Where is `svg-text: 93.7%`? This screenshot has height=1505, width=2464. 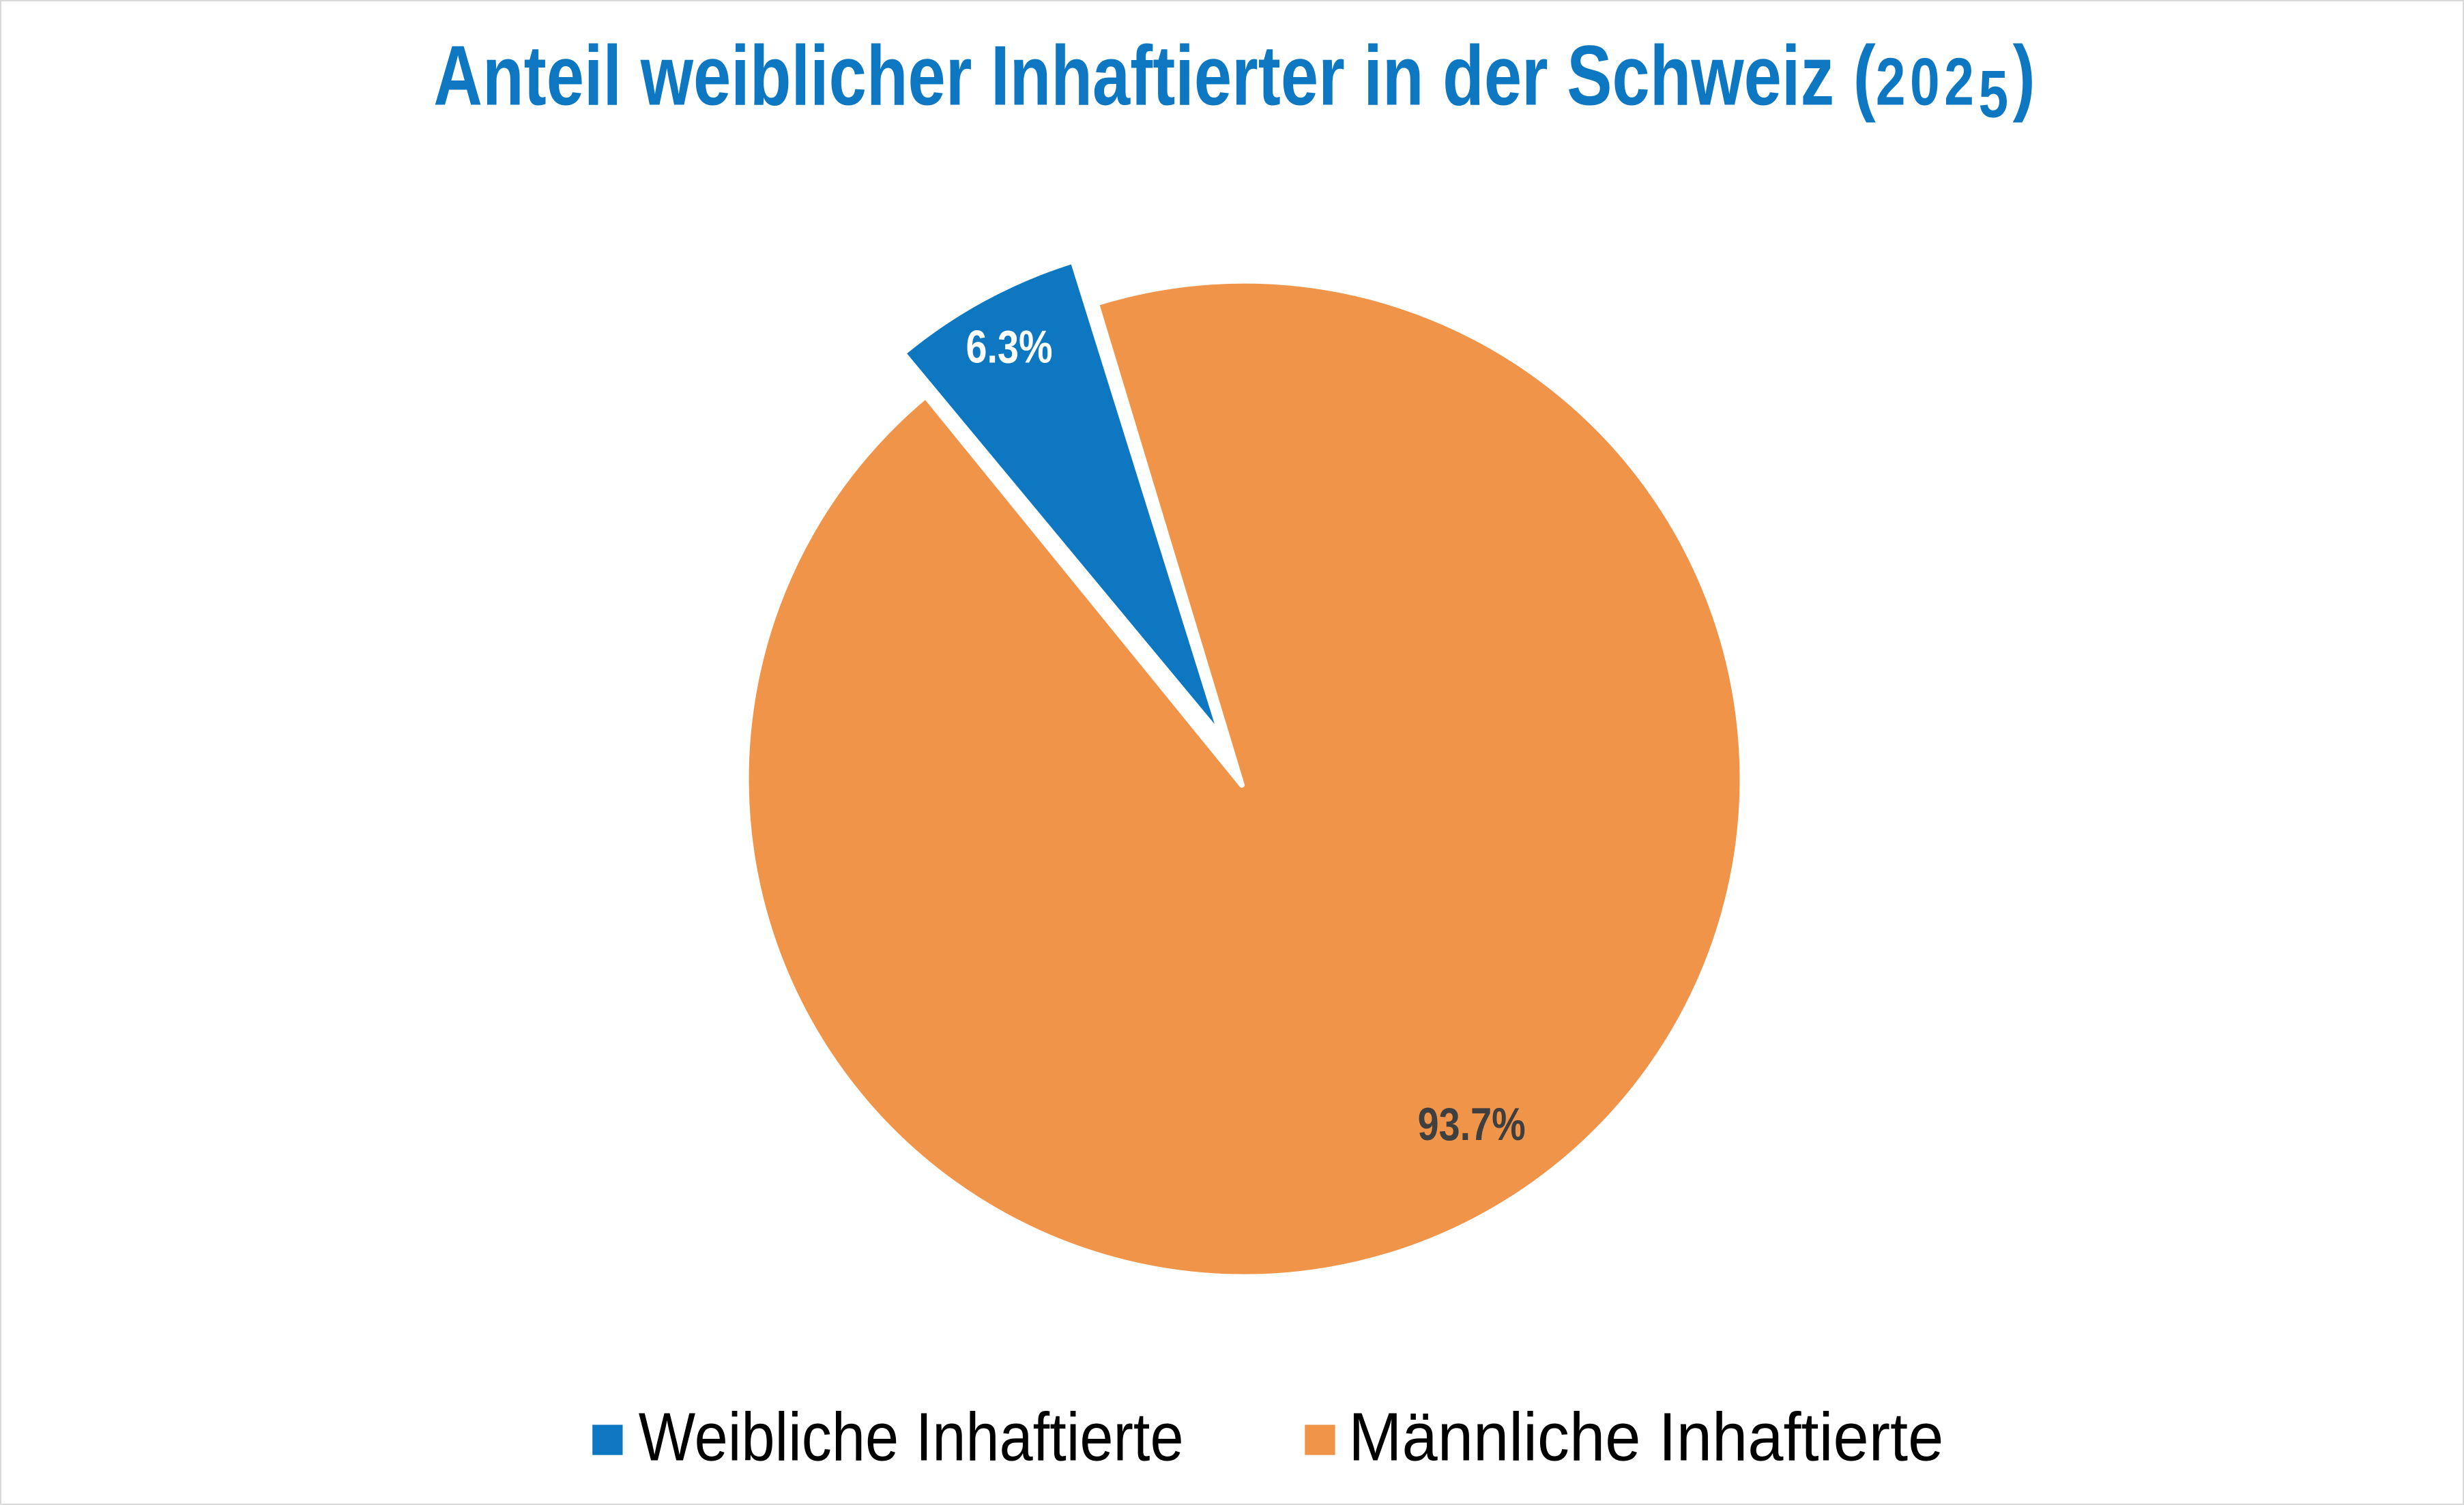 svg-text: 93.7% is located at coordinates (1472, 1124).